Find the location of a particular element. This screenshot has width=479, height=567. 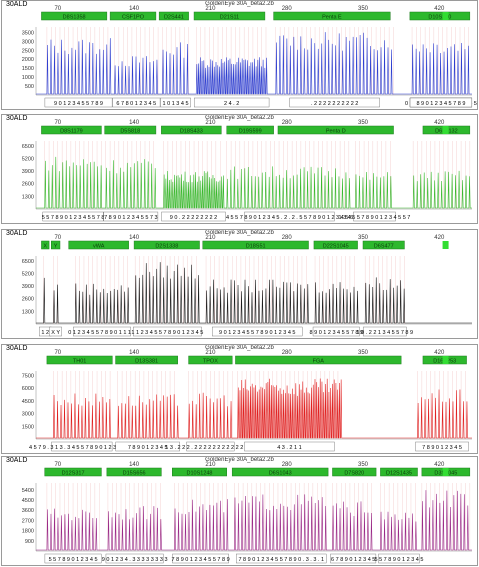

y-tick-label: 1800 is located at coordinates (28, 532).